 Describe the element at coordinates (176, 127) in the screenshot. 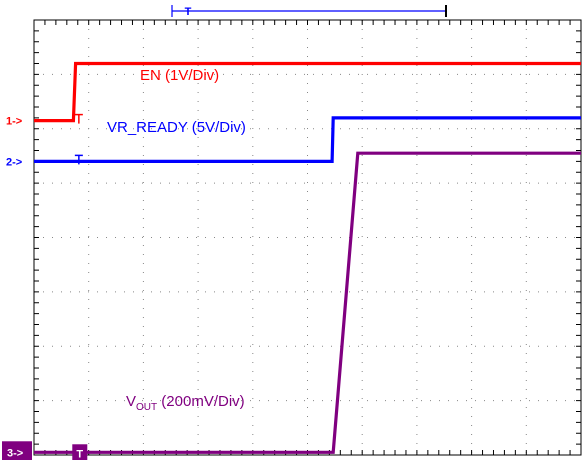

I see `series-label-vr-ready: VR_READY (5V/Div)` at that location.